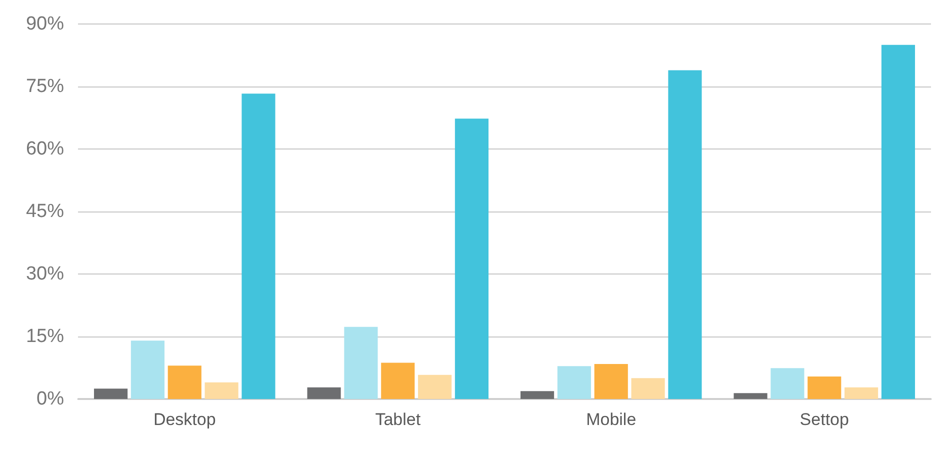  What do you see at coordinates (45, 211) in the screenshot?
I see `y-tick-label: 45%` at bounding box center [45, 211].